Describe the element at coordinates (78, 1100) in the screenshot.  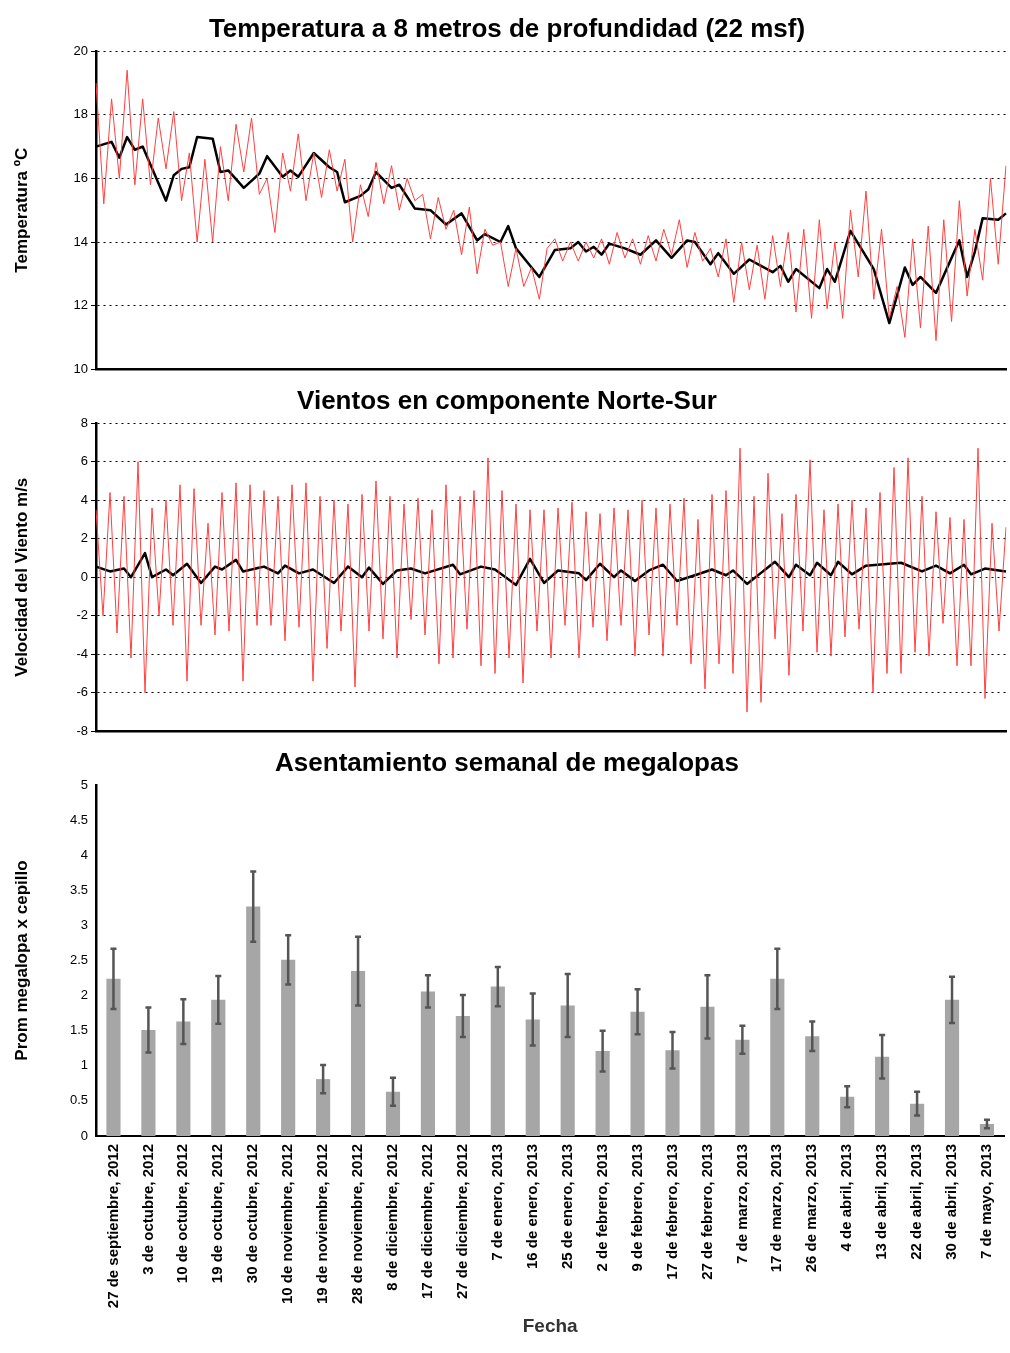
I see `y-tick-label: 0.5` at that location.